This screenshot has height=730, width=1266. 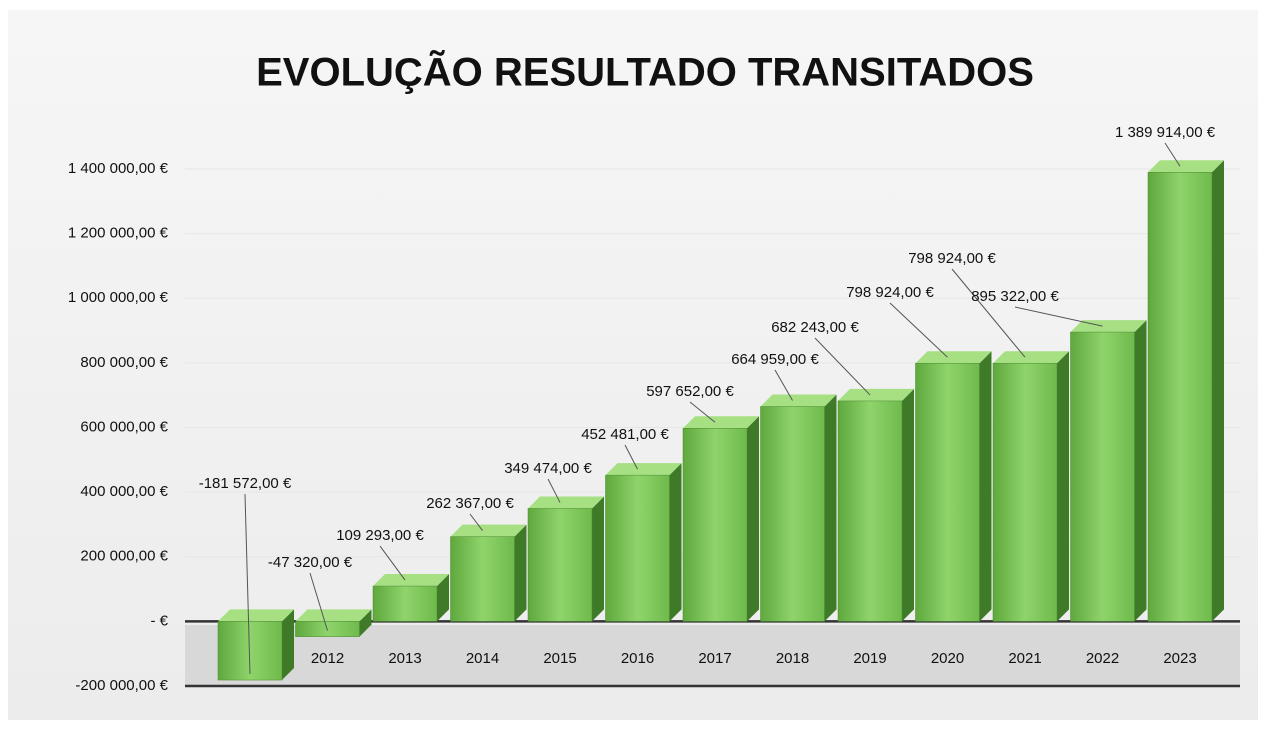 I want to click on value-label: -181 572,00 €, so click(x=245, y=483).